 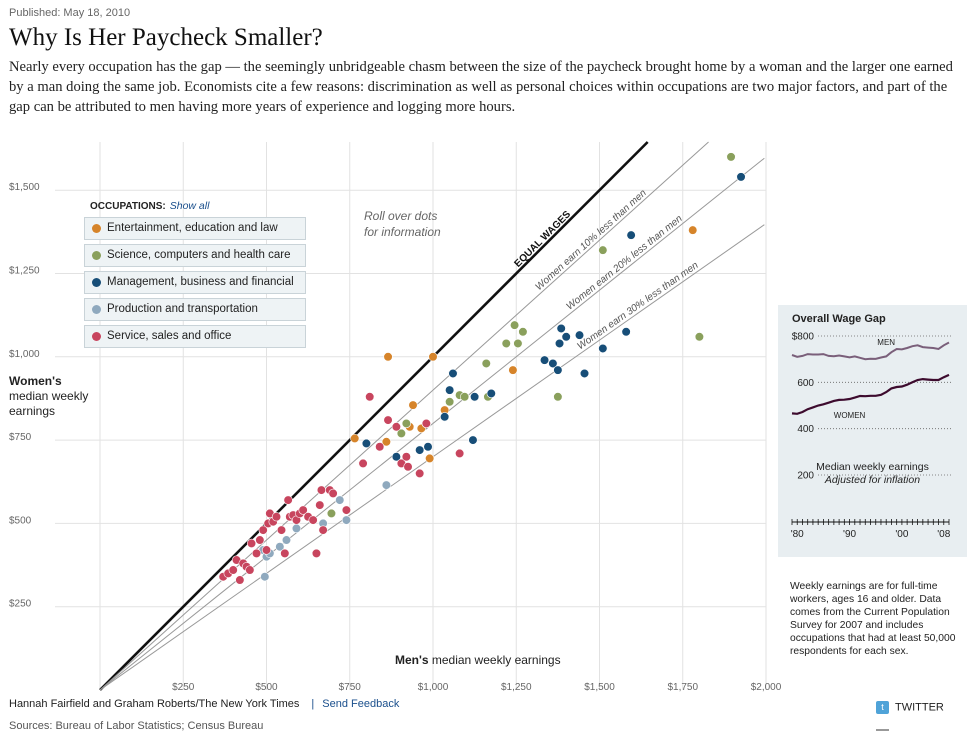 What do you see at coordinates (24, 354) in the screenshot?
I see `y-tick-label: $1,000` at bounding box center [24, 354].